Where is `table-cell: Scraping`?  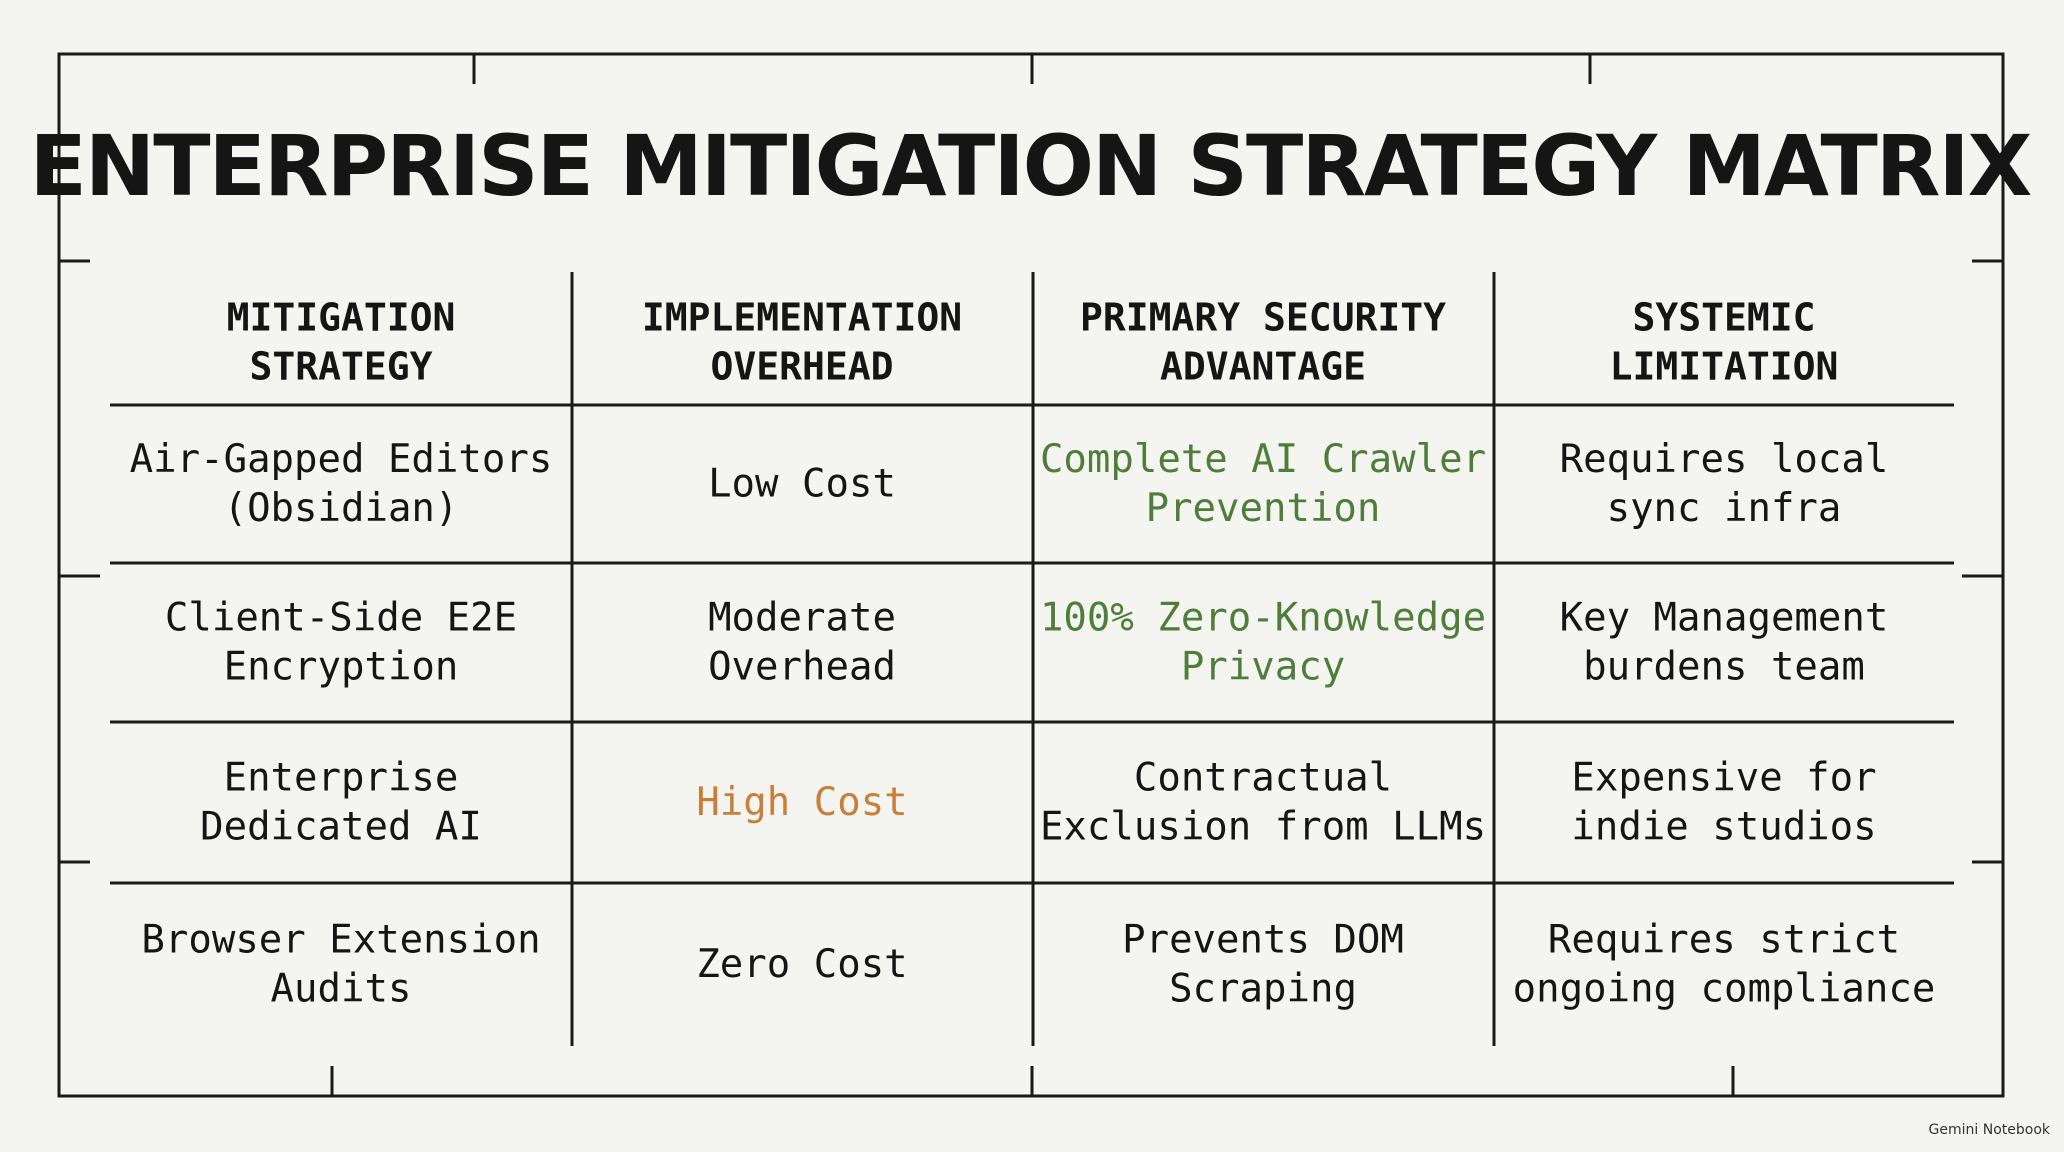
table-cell: Scraping is located at coordinates (1263, 989).